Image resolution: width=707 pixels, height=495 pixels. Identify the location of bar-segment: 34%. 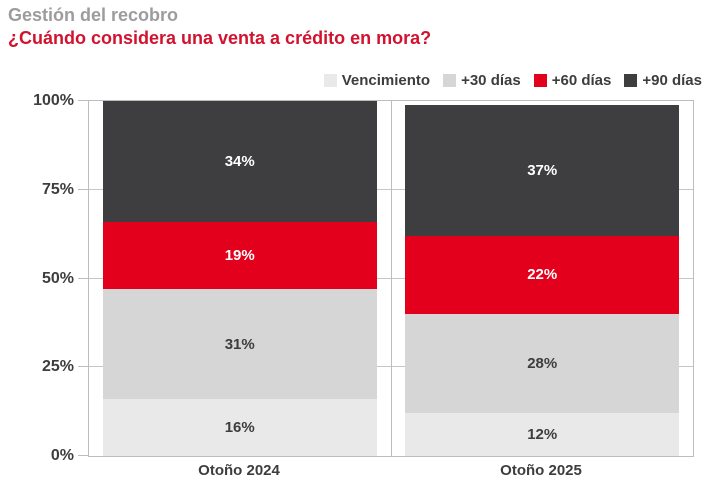
(239, 161).